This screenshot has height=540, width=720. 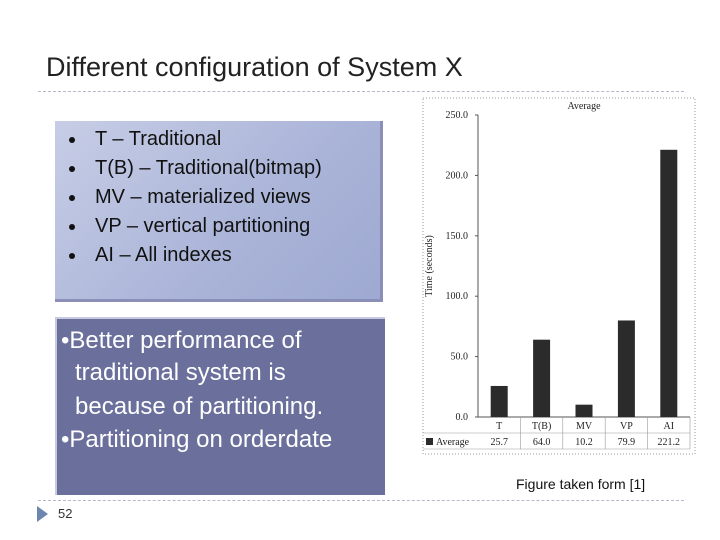 I want to click on y-tick-label: 200.0, so click(x=457, y=175).